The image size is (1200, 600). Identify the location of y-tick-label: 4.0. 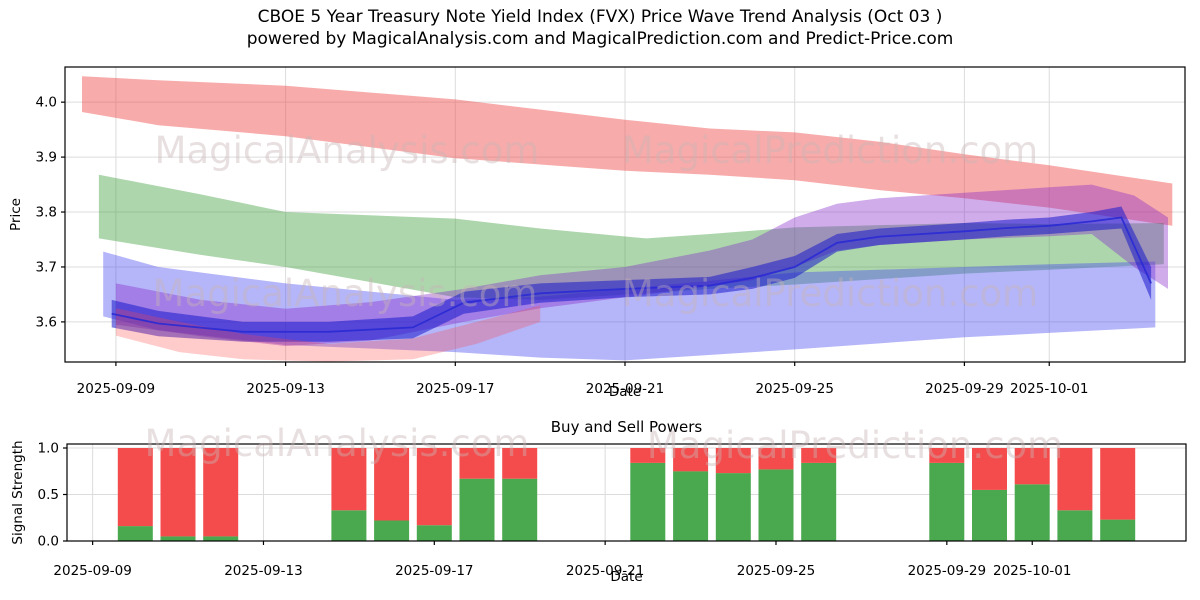
(46, 103).